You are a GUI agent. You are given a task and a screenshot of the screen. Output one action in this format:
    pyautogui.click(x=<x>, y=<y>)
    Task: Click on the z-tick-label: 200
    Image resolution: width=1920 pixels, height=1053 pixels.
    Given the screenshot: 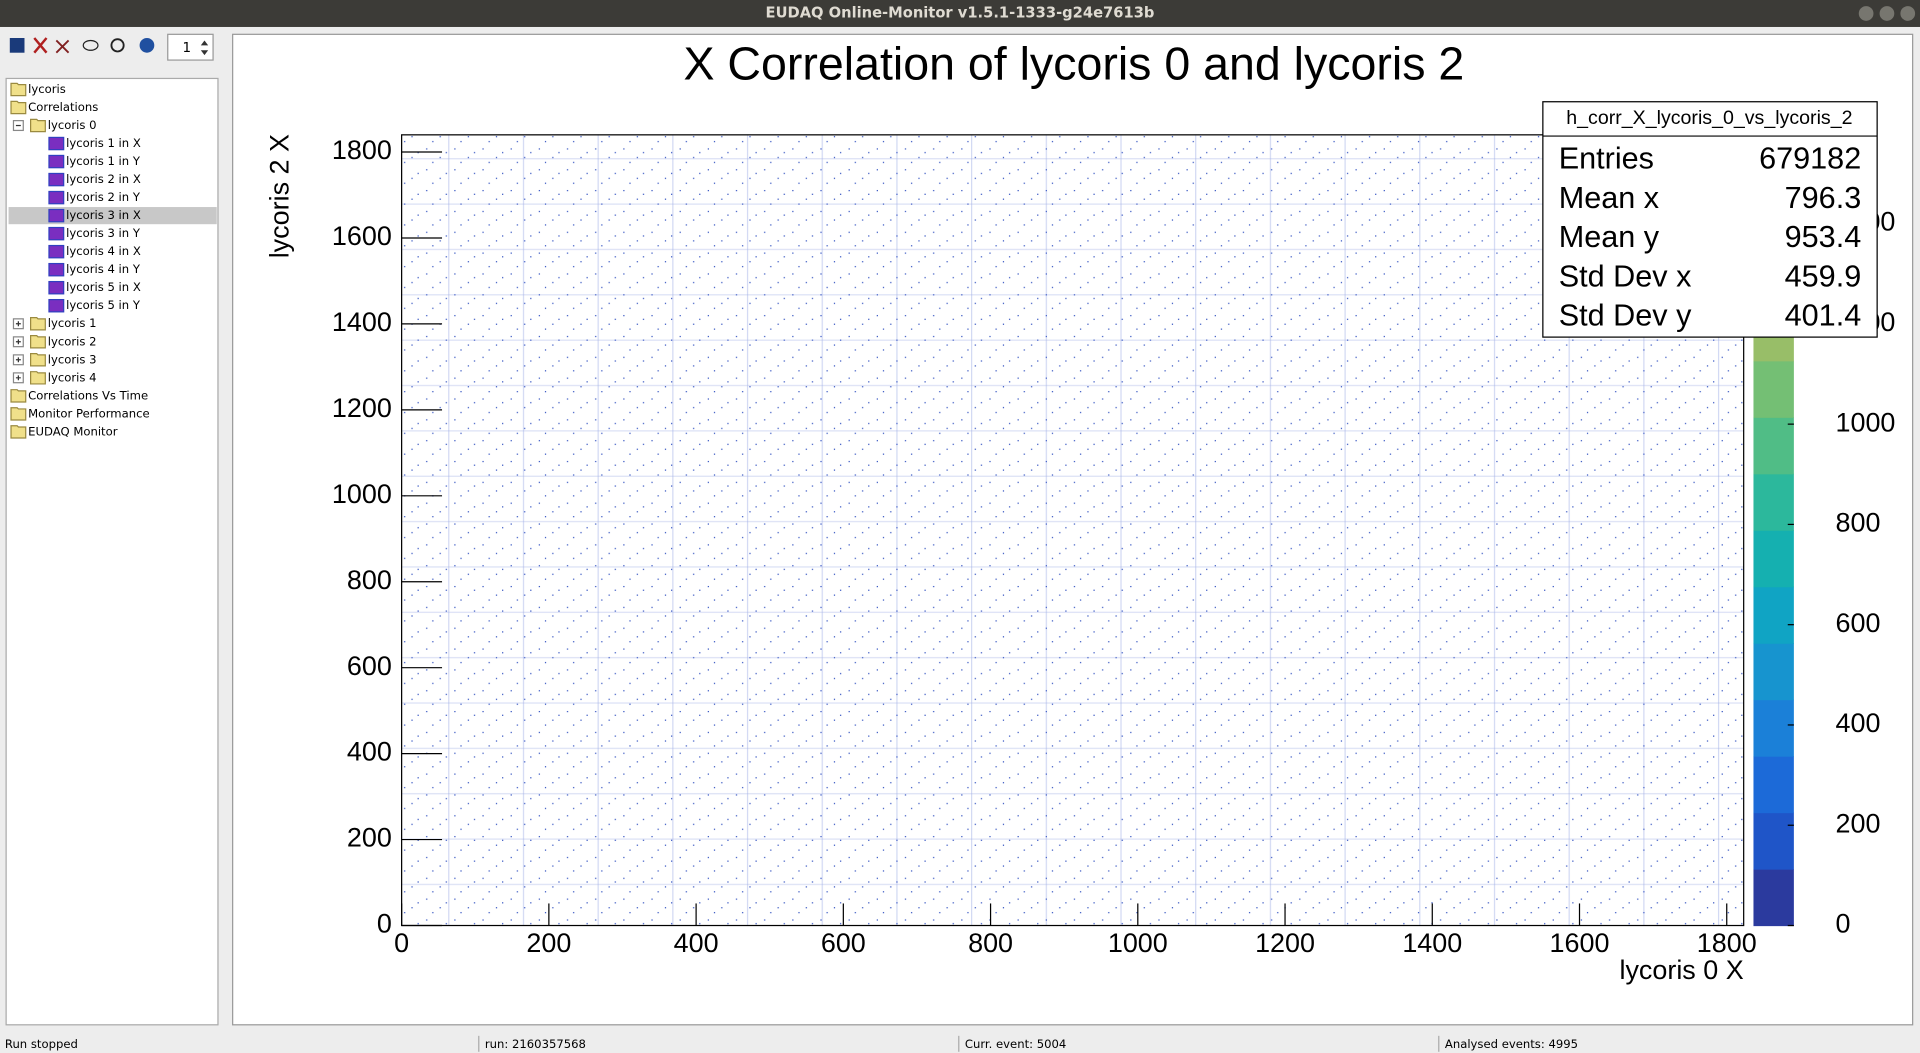 What is the action you would take?
    pyautogui.click(x=1858, y=823)
    